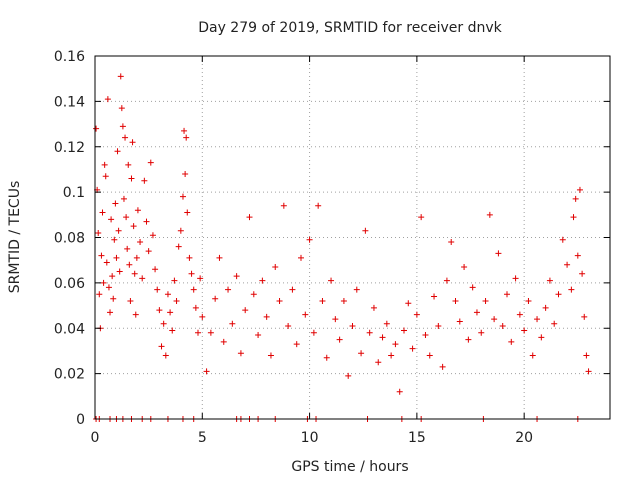  What do you see at coordinates (310, 438) in the screenshot?
I see `x-tick-label: 10` at bounding box center [310, 438].